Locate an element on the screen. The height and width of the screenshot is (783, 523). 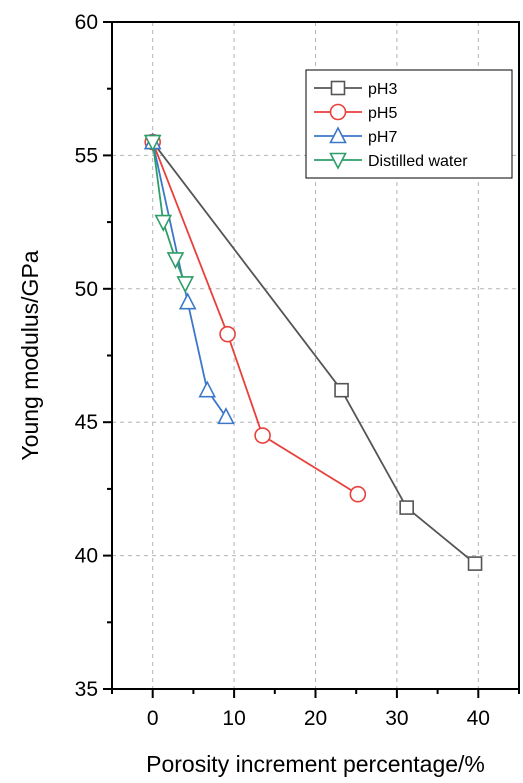
y-tick-label: 45 is located at coordinates (86, 422).